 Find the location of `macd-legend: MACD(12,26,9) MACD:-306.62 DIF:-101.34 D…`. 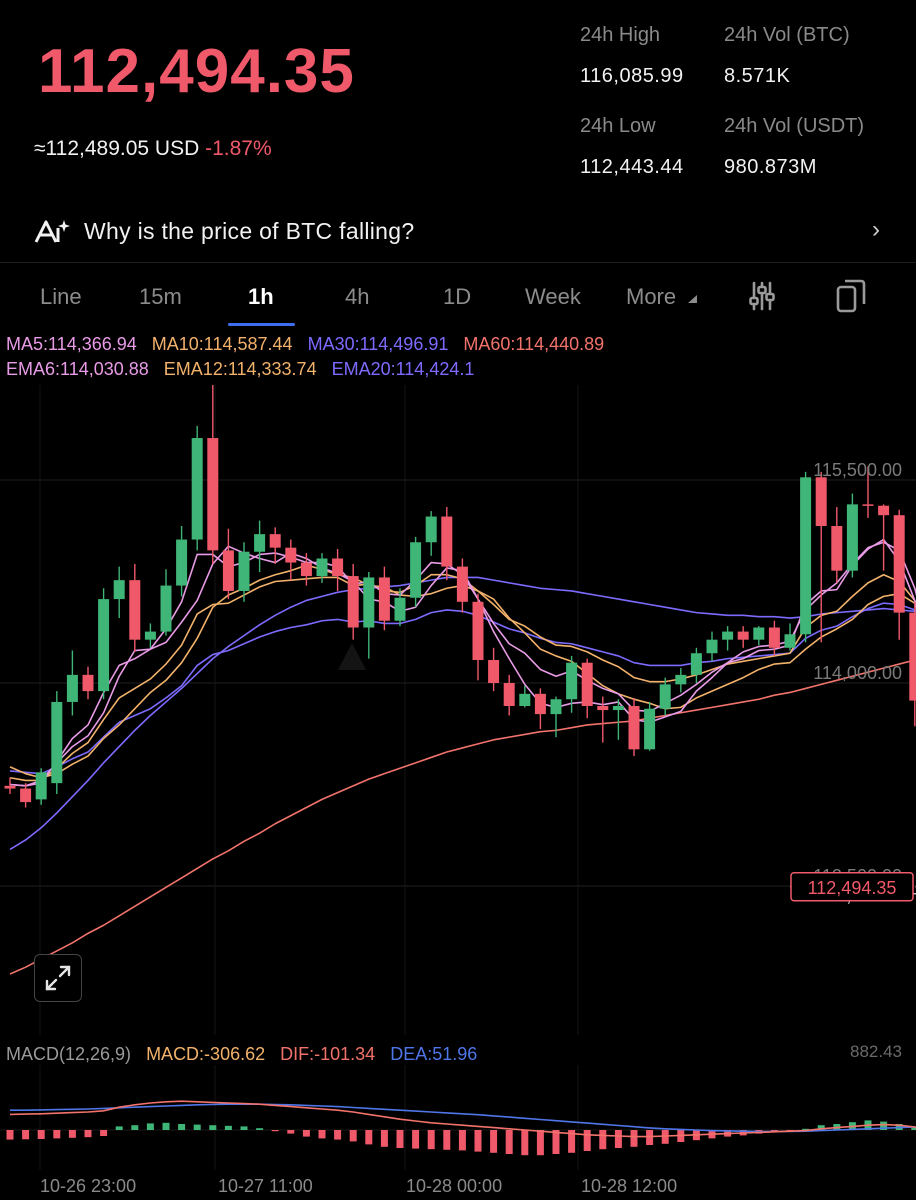

macd-legend: MACD(12,26,9) MACD:-306.62 DIF:-101.34 D… is located at coordinates (241, 1054).